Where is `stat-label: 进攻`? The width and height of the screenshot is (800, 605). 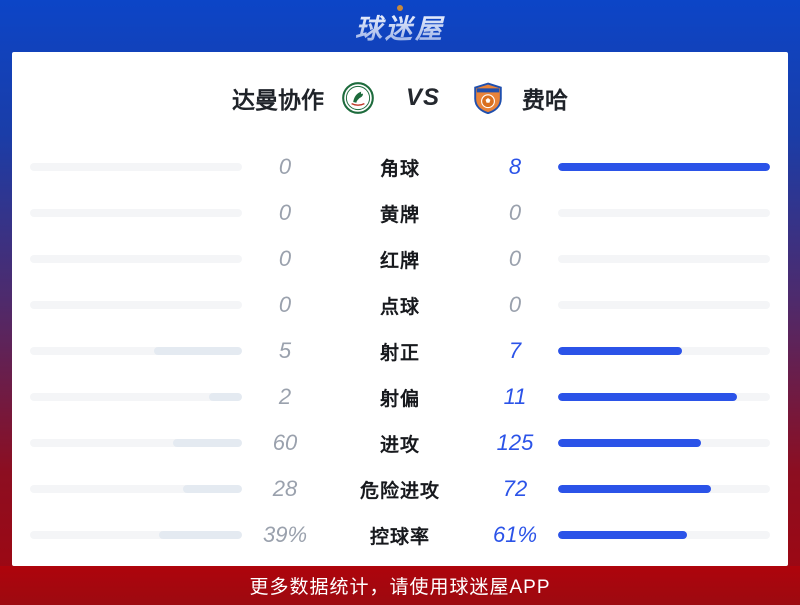 stat-label: 进攻 is located at coordinates (399, 445).